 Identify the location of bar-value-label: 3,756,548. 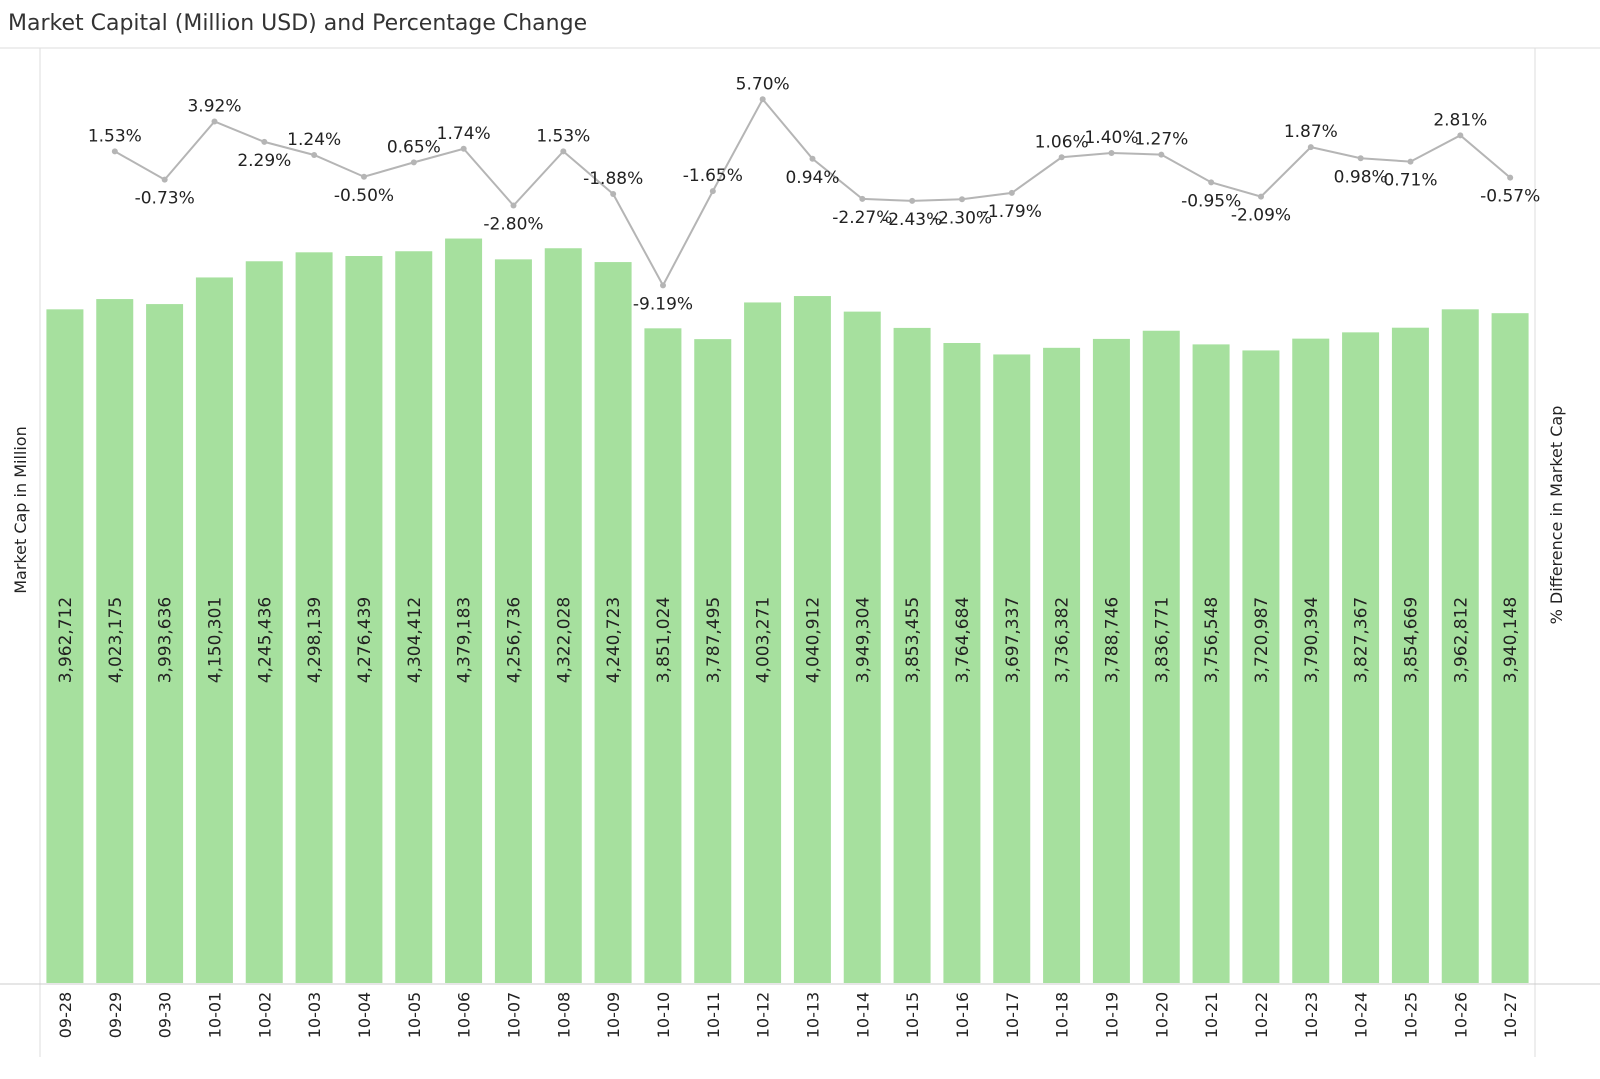
(1212, 640).